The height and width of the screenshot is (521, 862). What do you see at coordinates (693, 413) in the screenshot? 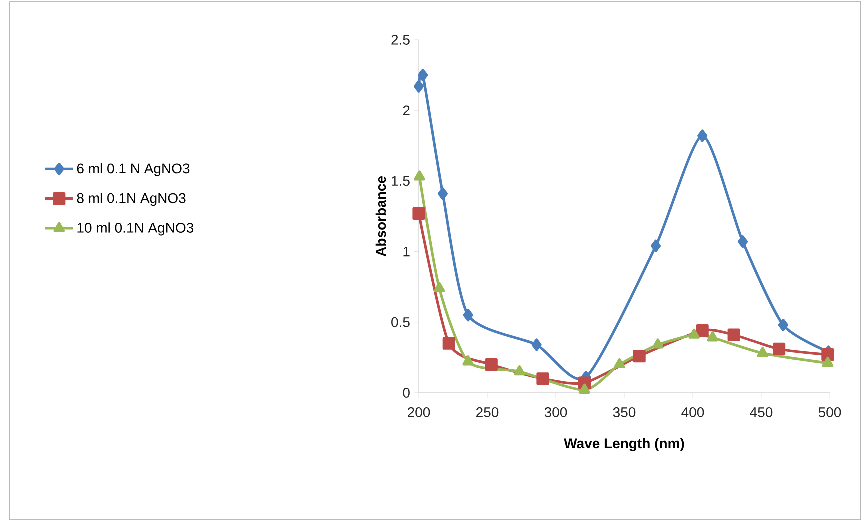
I see `x-tick-label: 400` at bounding box center [693, 413].